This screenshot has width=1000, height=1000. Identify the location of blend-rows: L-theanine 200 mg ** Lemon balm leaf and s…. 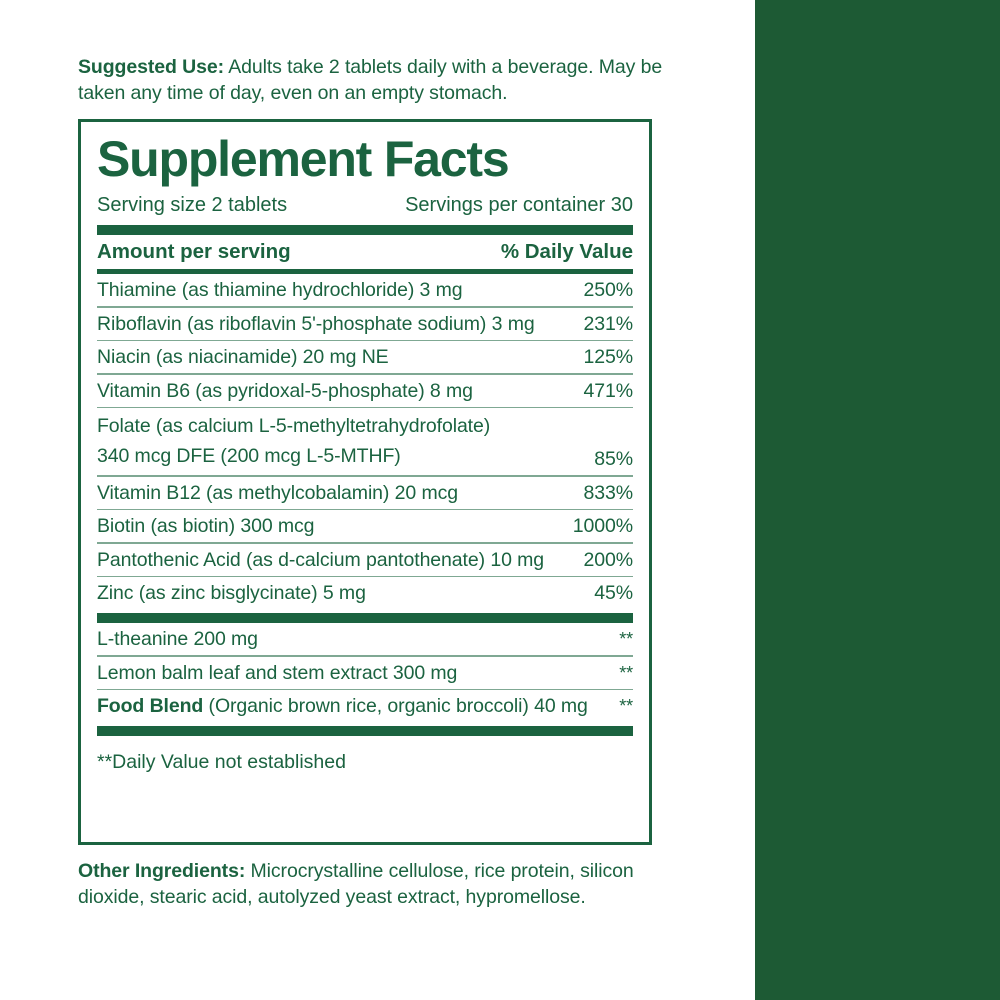
(365, 672).